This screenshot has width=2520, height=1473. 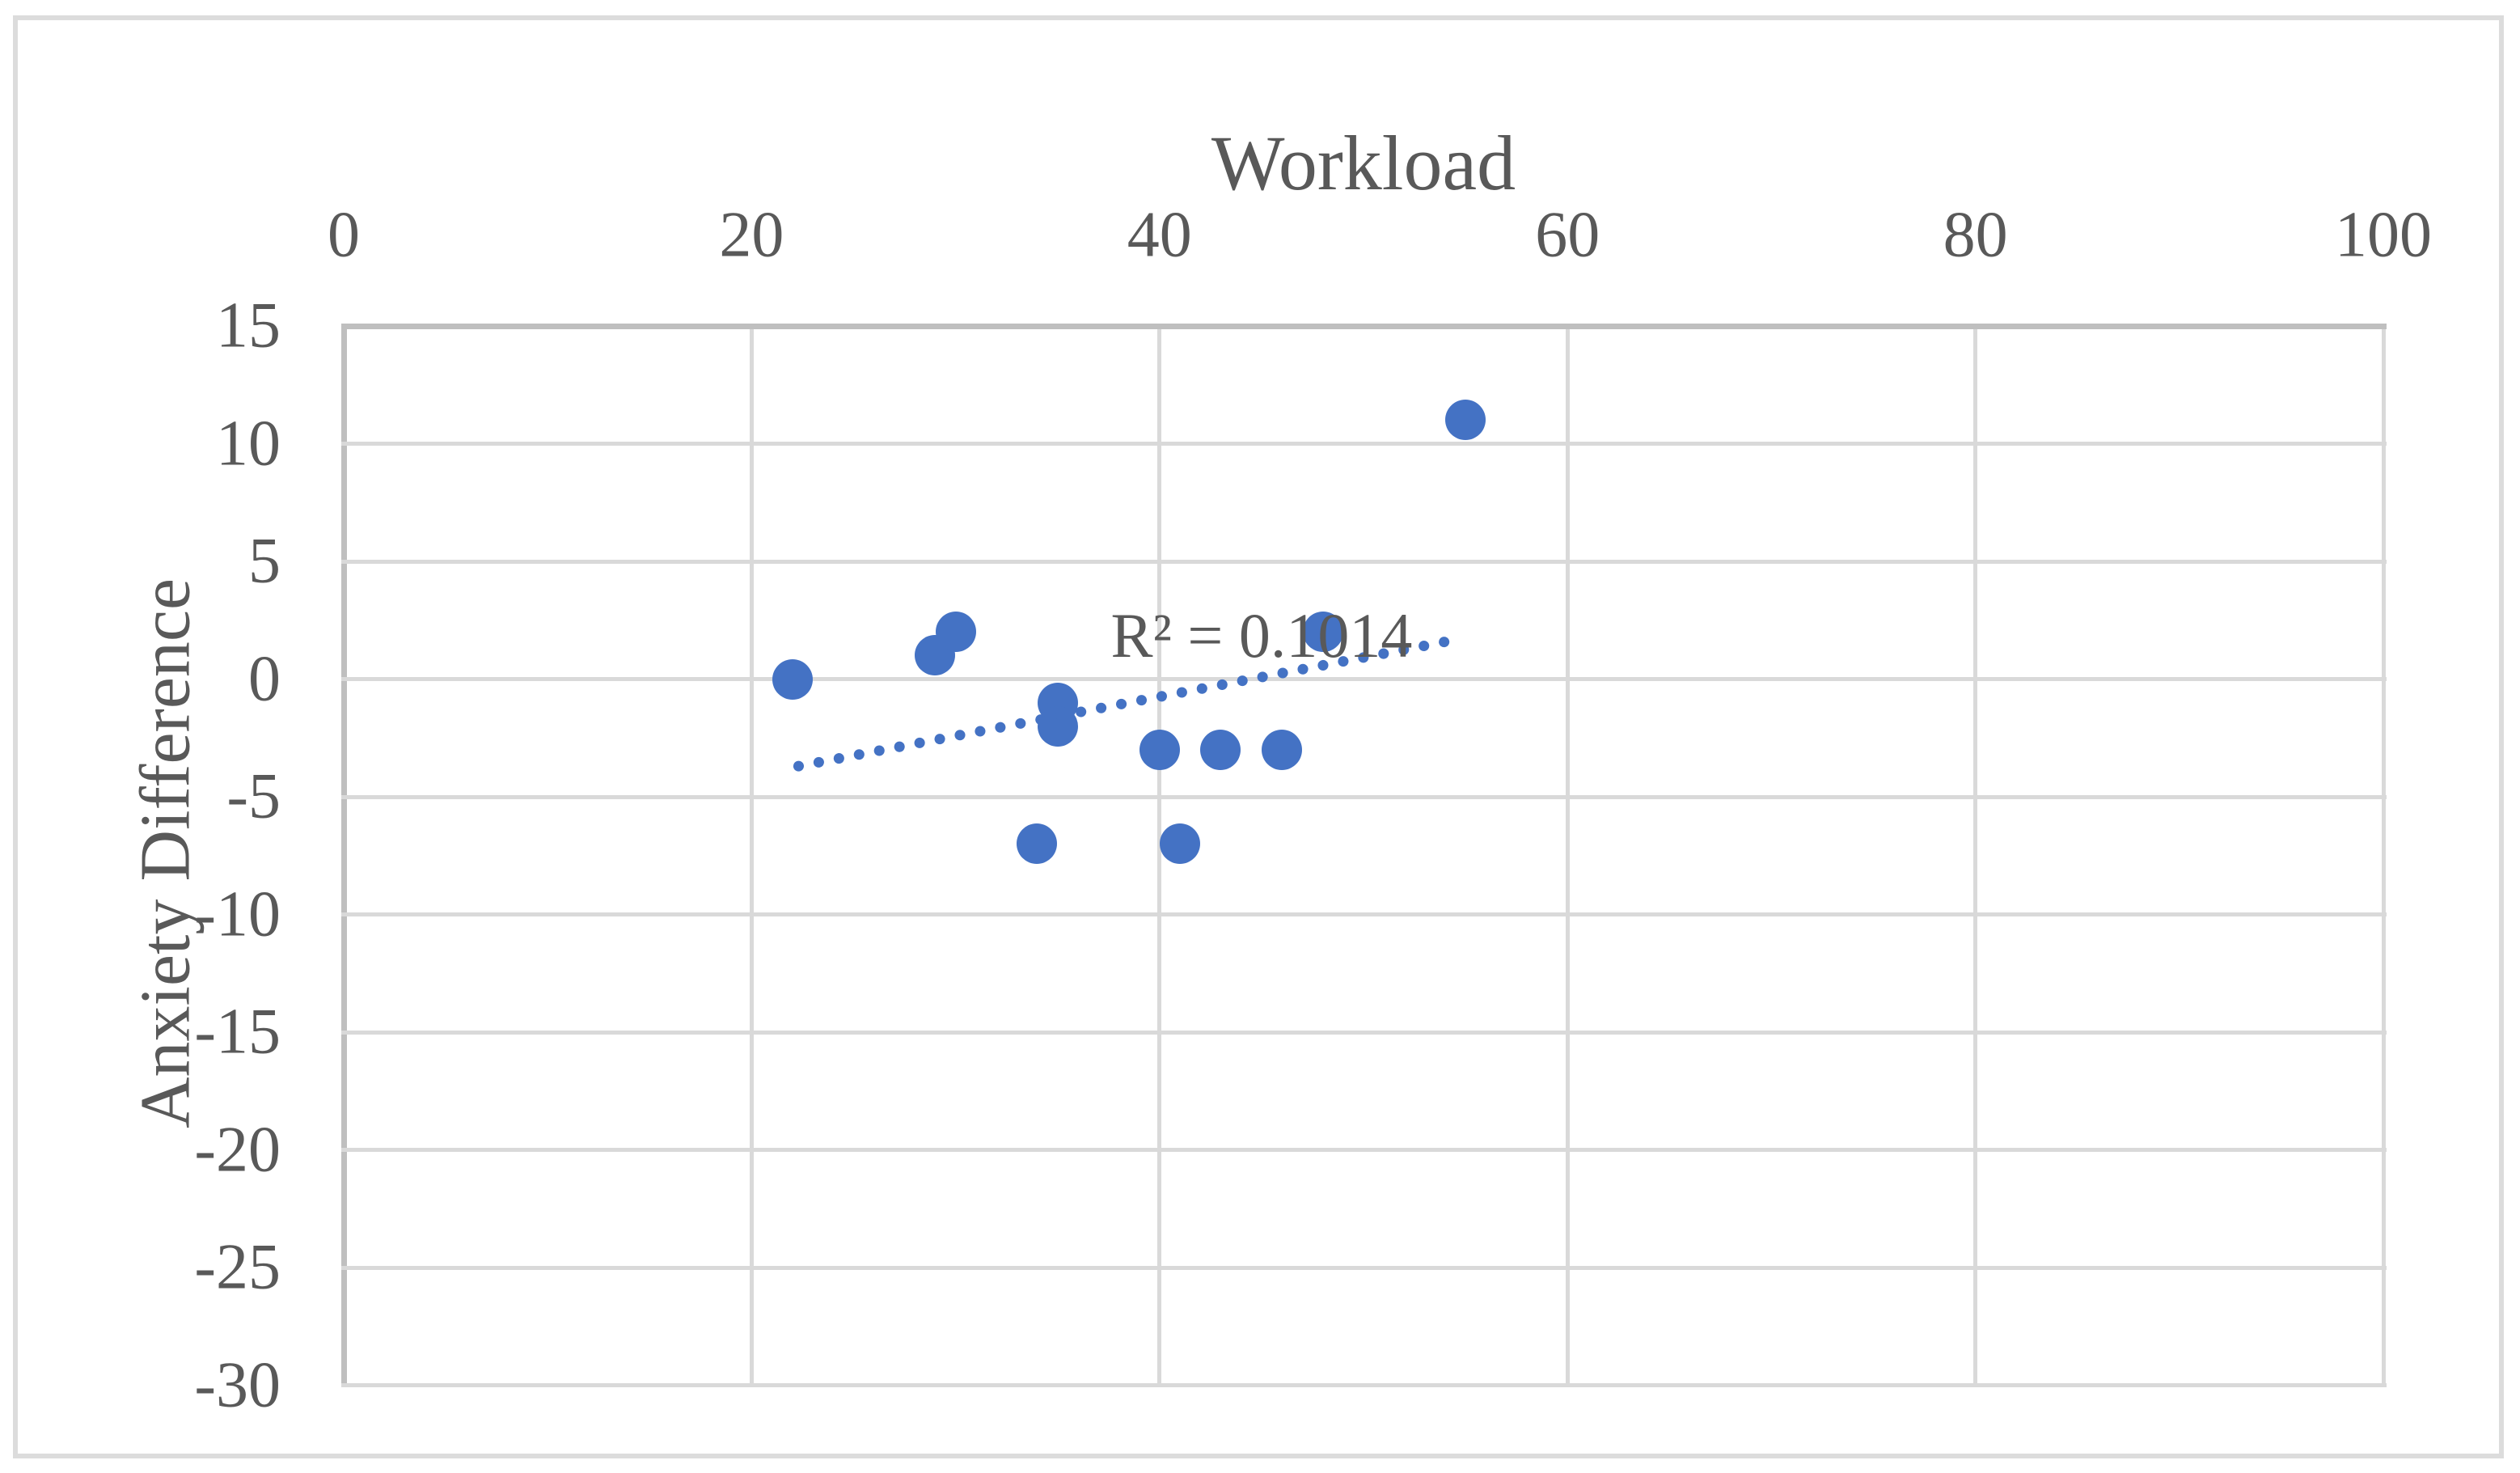 I want to click on x-tick-label: 60, so click(x=1567, y=235).